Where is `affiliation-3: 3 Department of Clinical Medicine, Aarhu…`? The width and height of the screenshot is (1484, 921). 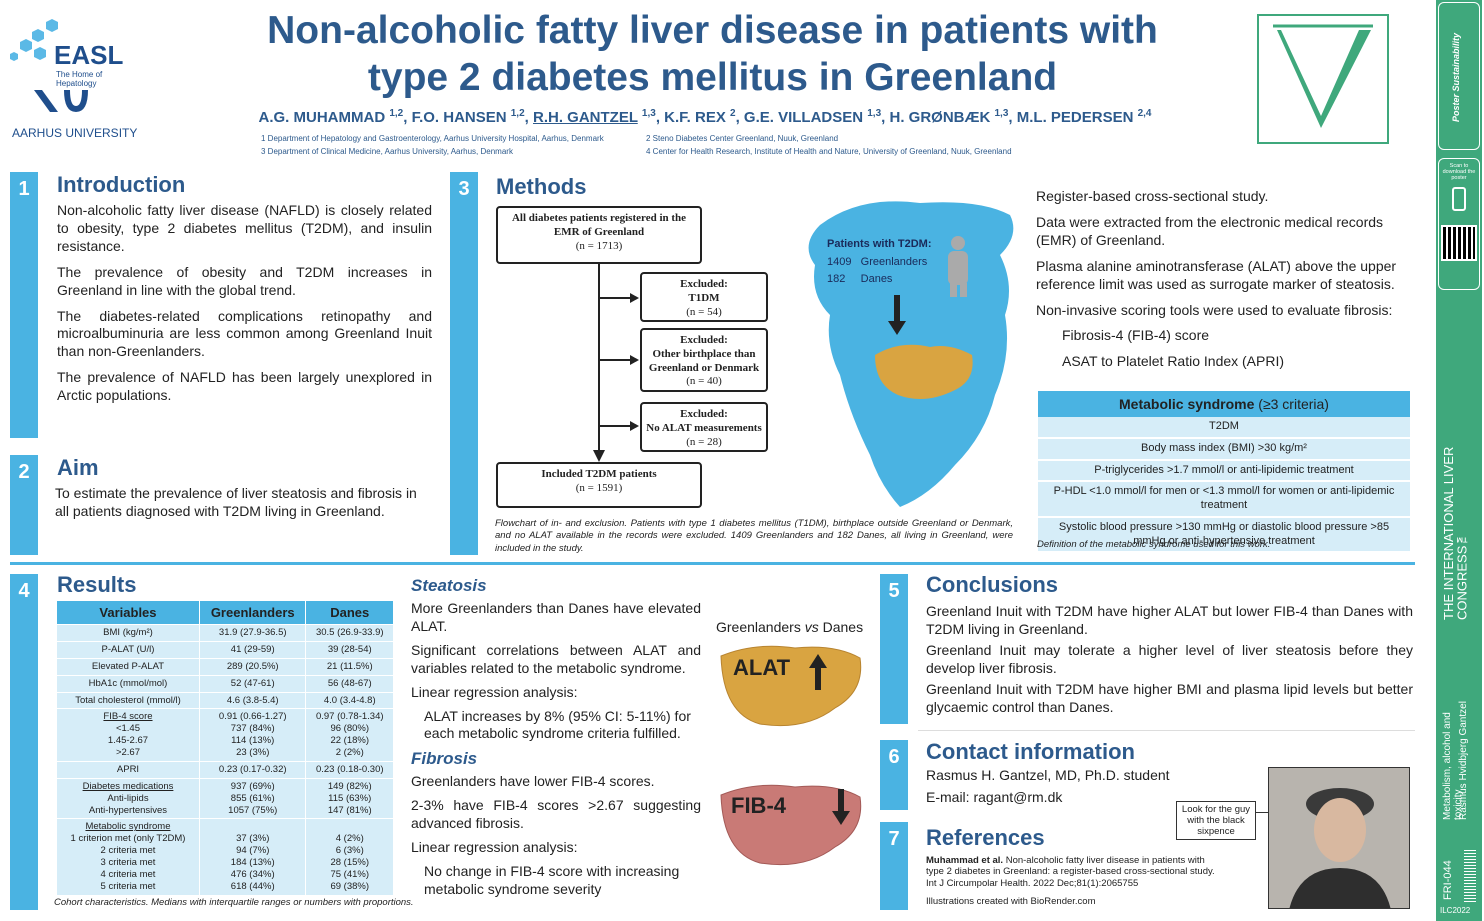 affiliation-3: 3 Department of Clinical Medicine, Aarhu… is located at coordinates (387, 151).